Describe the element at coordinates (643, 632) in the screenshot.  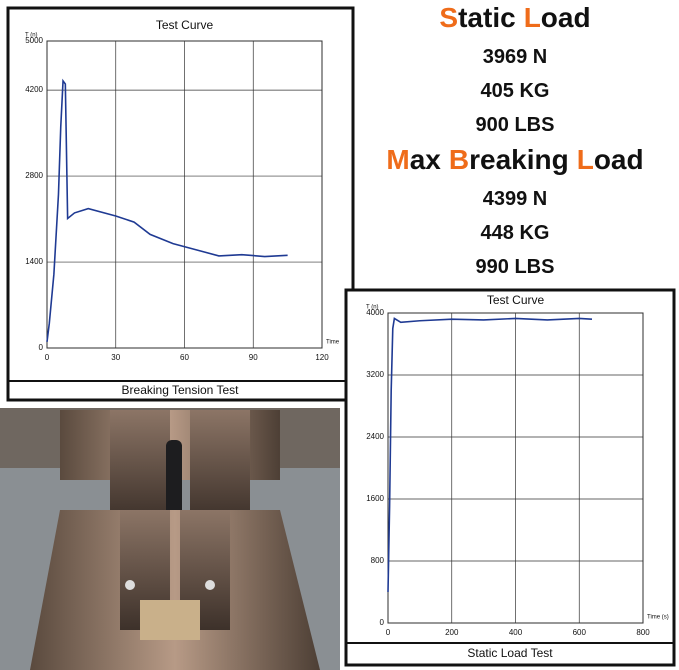
I see `x-tick-label: 800` at that location.